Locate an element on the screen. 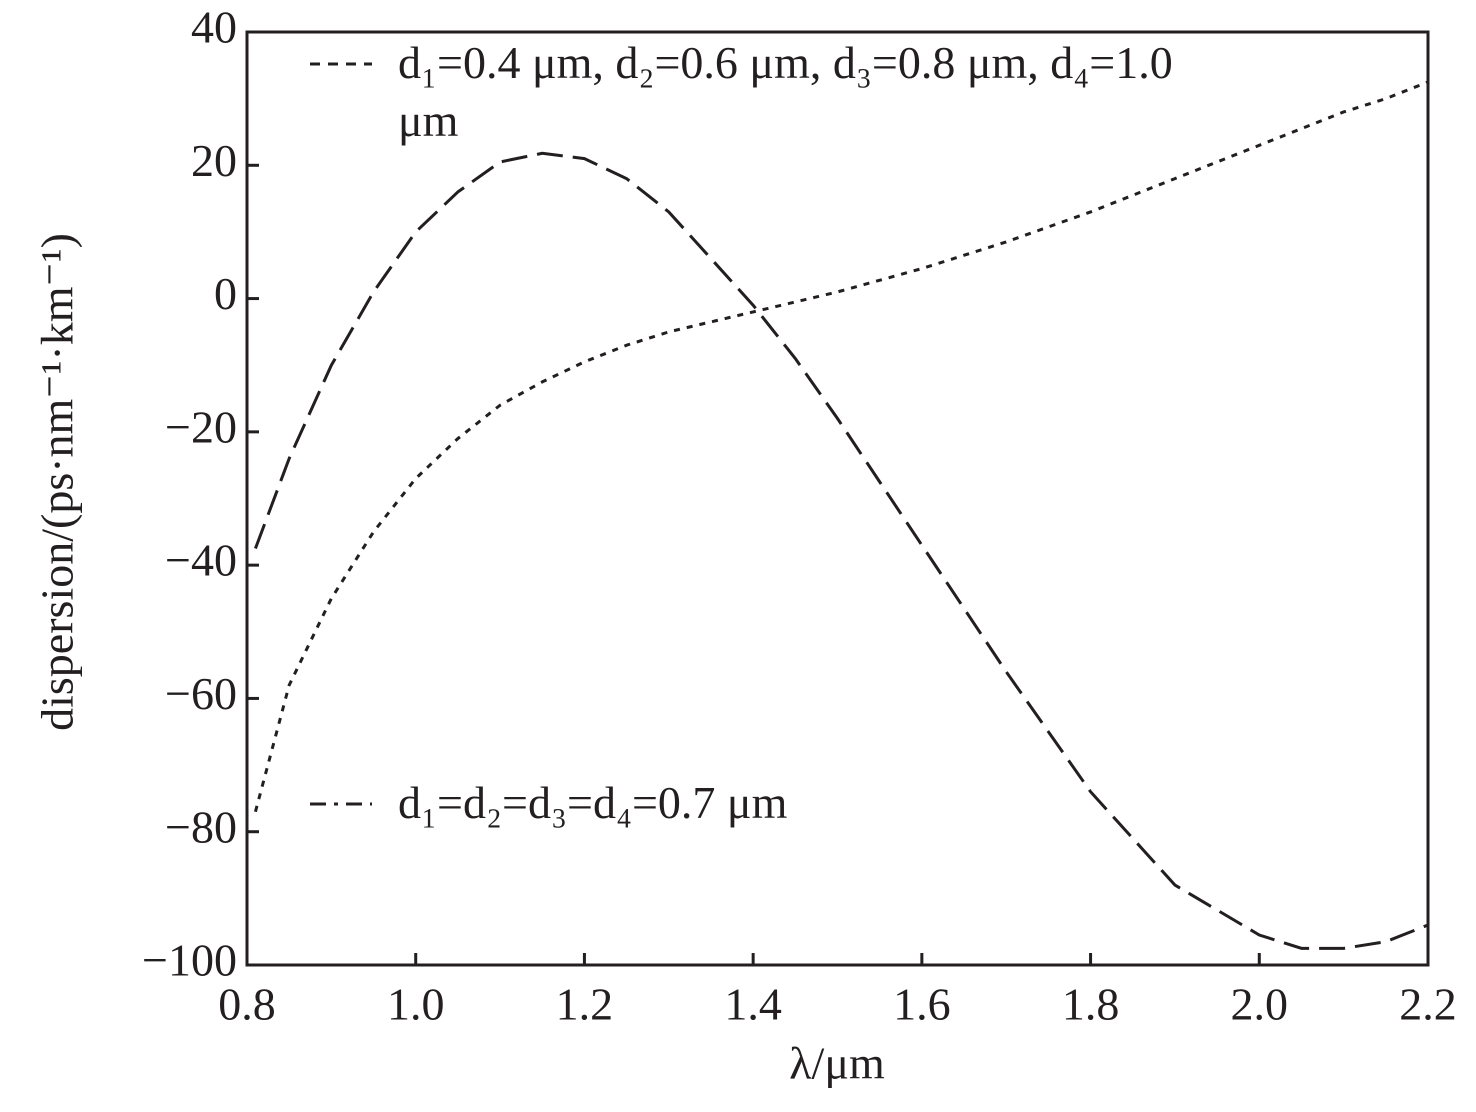 The image size is (1476, 1112). x-tick-label: 1.6 is located at coordinates (922, 1004).